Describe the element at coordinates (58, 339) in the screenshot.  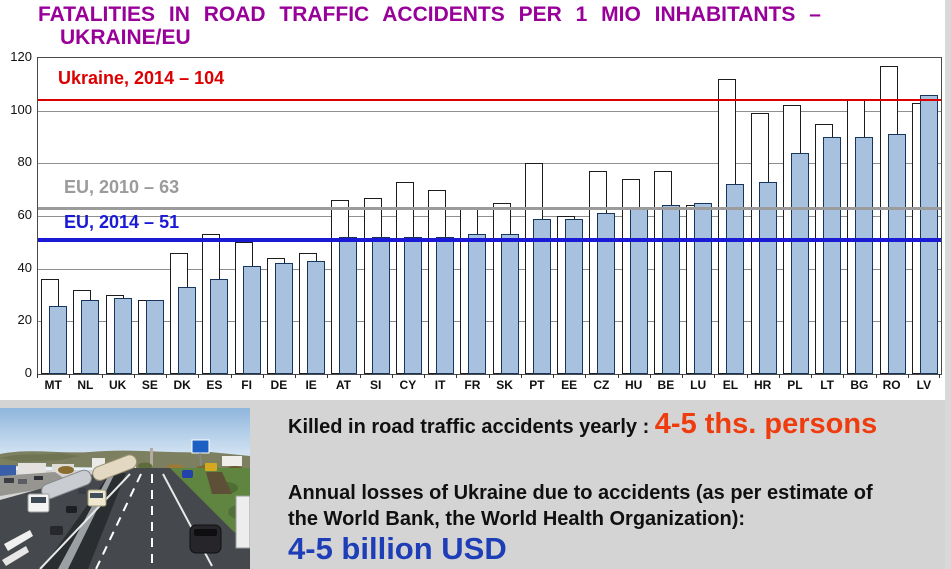
I see `bar-2014-MT` at that location.